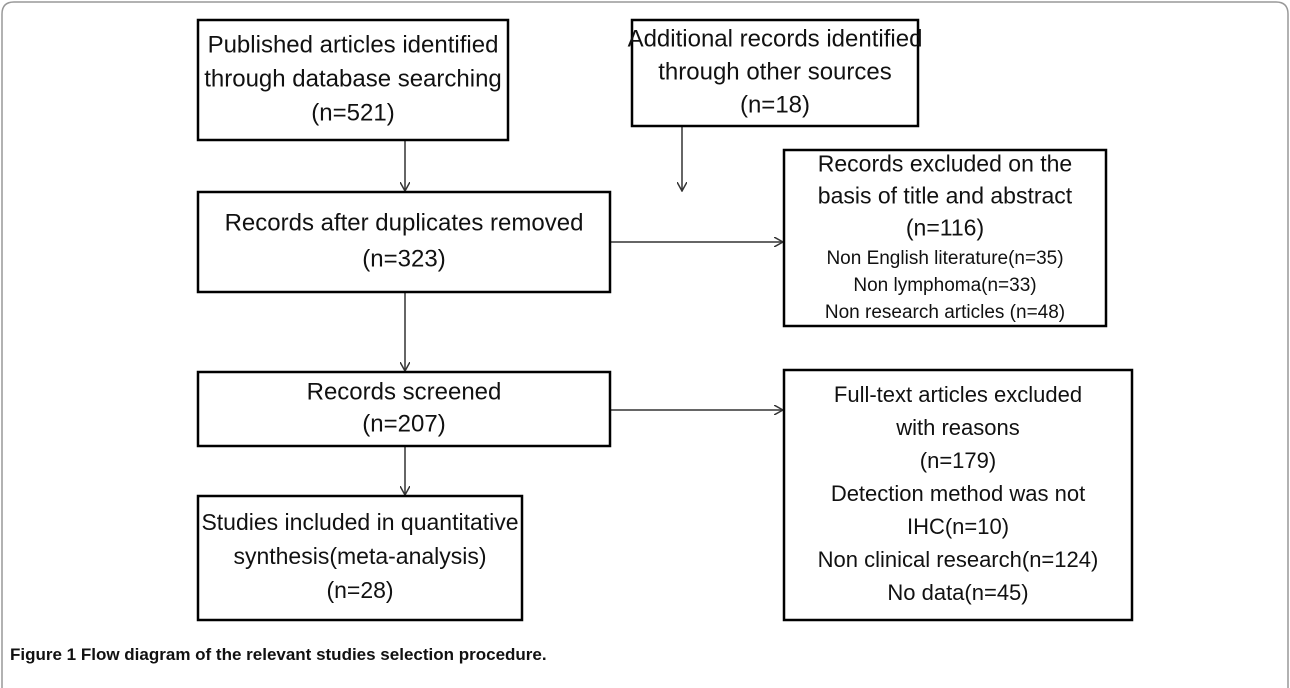 This screenshot has height=688, width=1290. What do you see at coordinates (353, 44) in the screenshot?
I see `box-text: Published articles identified` at bounding box center [353, 44].